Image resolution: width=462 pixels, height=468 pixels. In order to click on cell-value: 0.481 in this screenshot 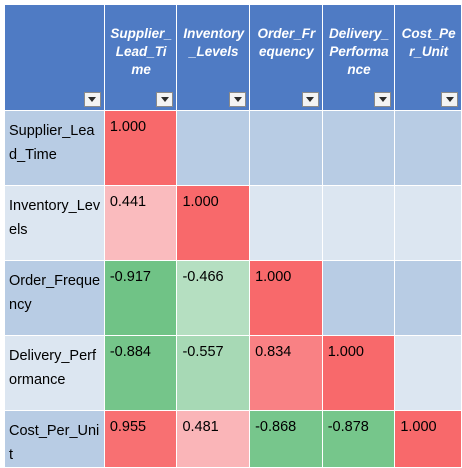, I will do `click(200, 427)`.